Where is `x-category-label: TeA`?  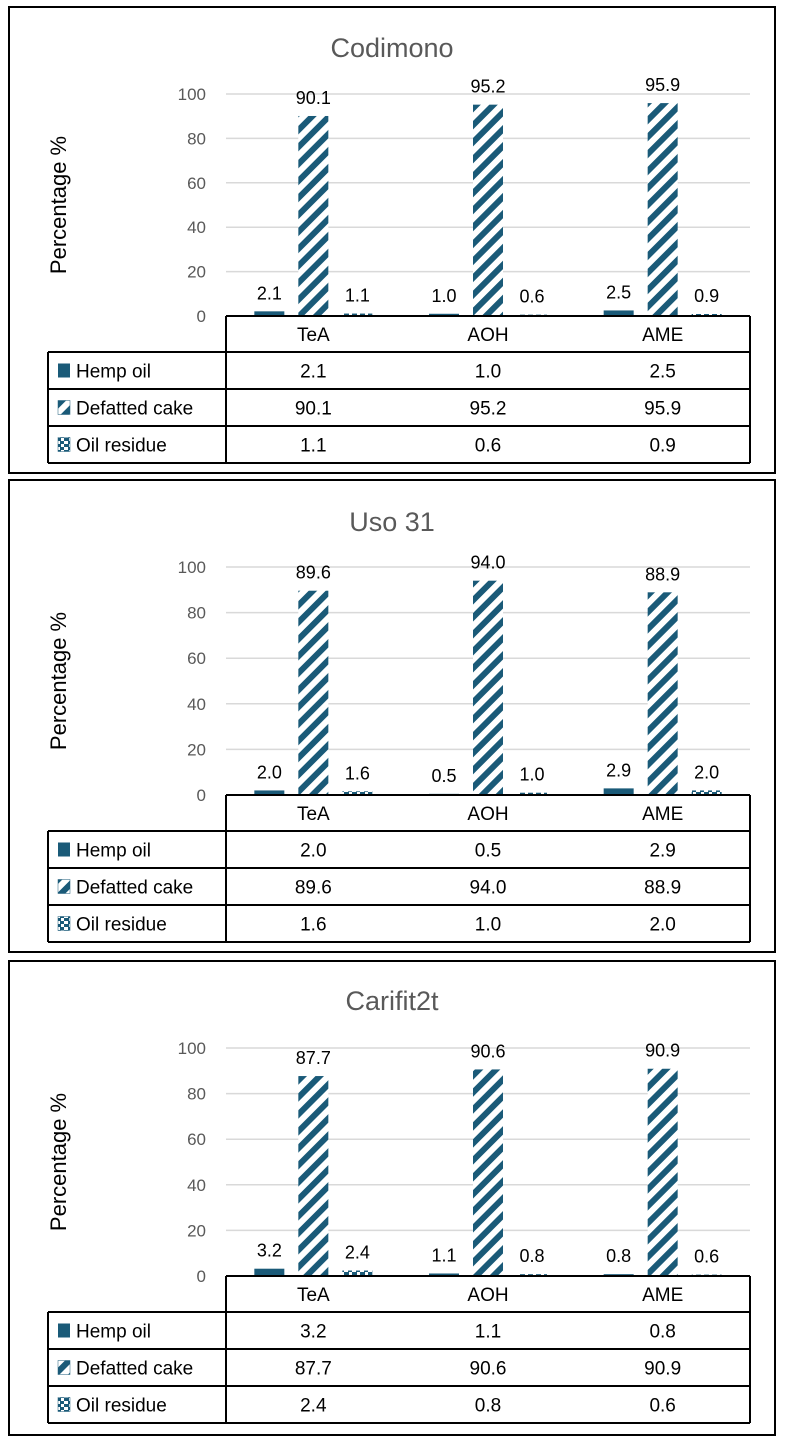 x-category-label: TeA is located at coordinates (313, 335).